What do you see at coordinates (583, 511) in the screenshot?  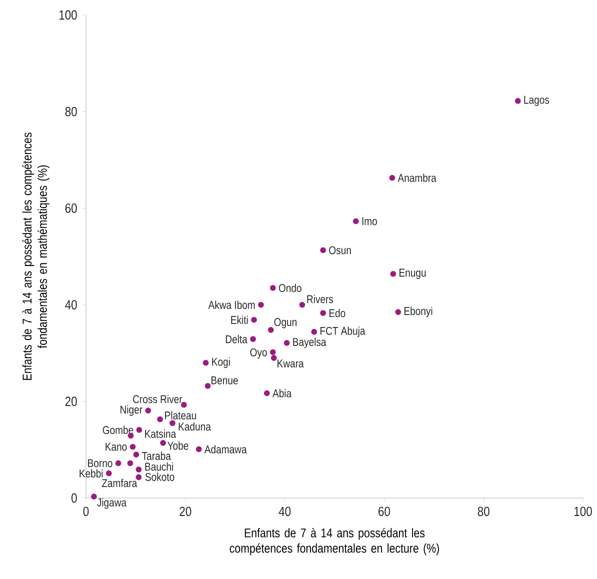 I see `x-tick-label: 100` at bounding box center [583, 511].